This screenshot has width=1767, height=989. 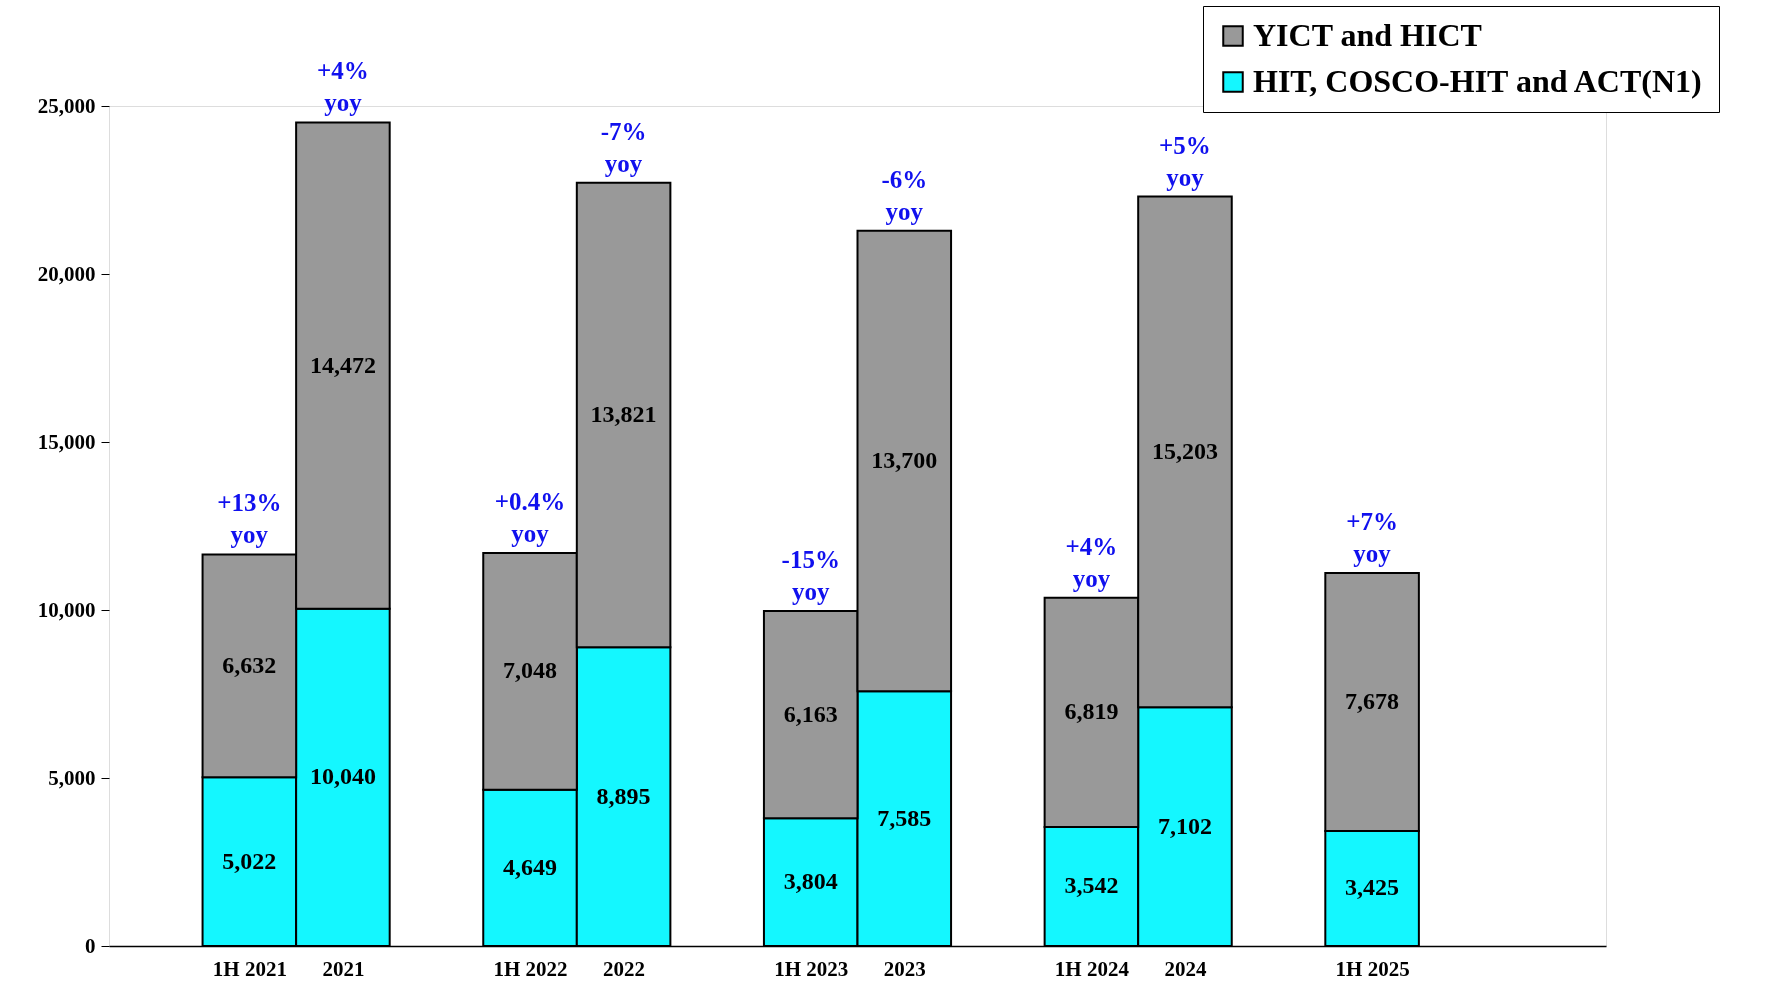 I want to click on y-tick-label: 20,000, so click(x=66, y=273).